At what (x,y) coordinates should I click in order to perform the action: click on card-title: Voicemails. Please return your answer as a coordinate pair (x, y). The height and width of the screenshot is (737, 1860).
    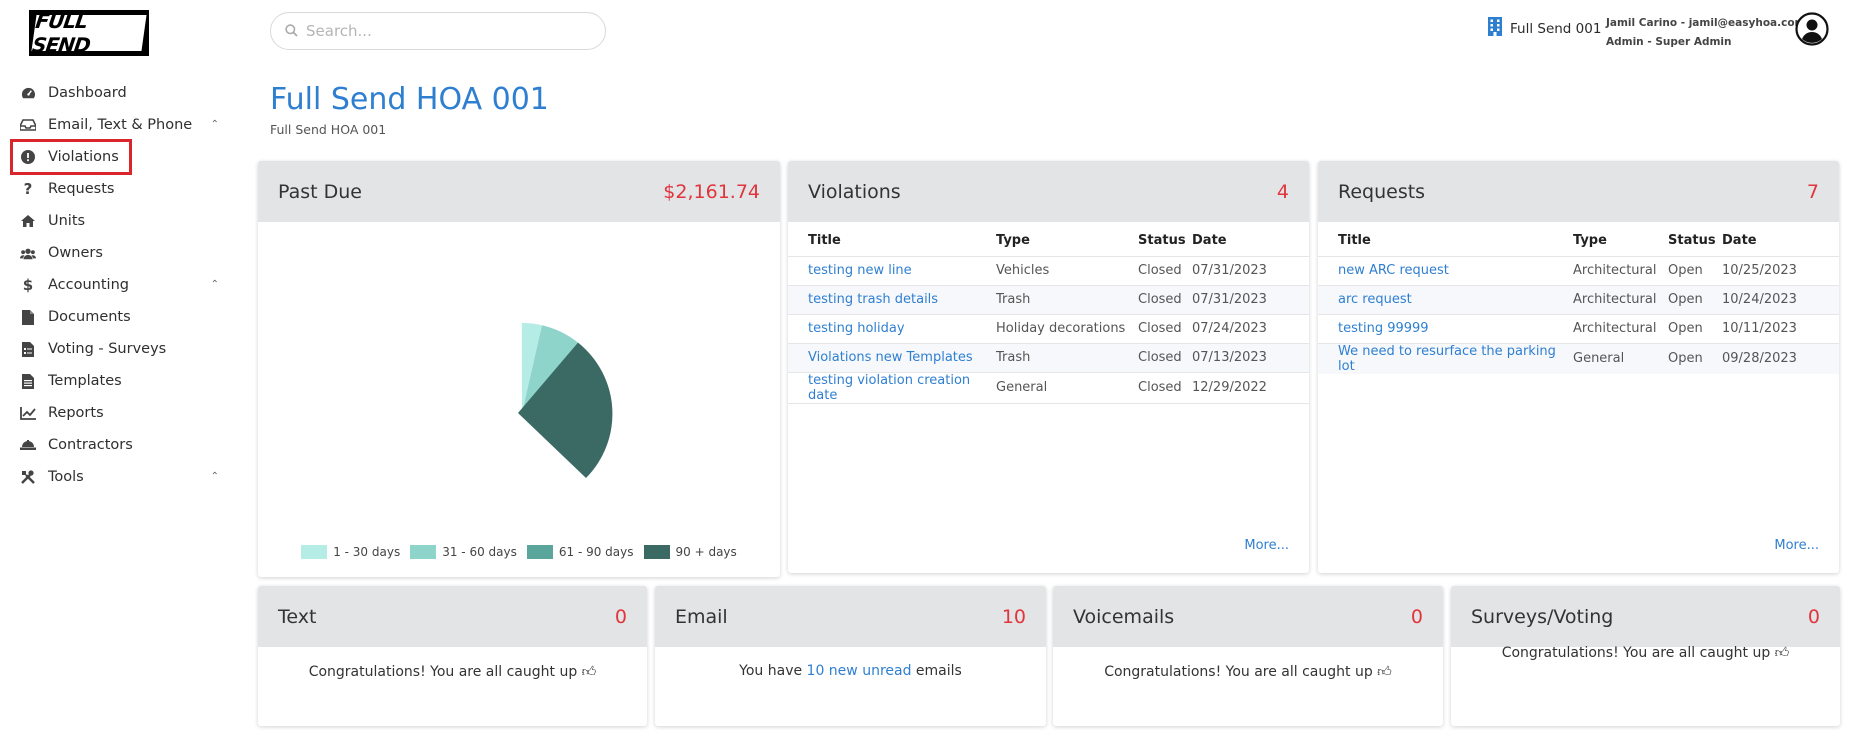
    Looking at the image, I should click on (1124, 616).